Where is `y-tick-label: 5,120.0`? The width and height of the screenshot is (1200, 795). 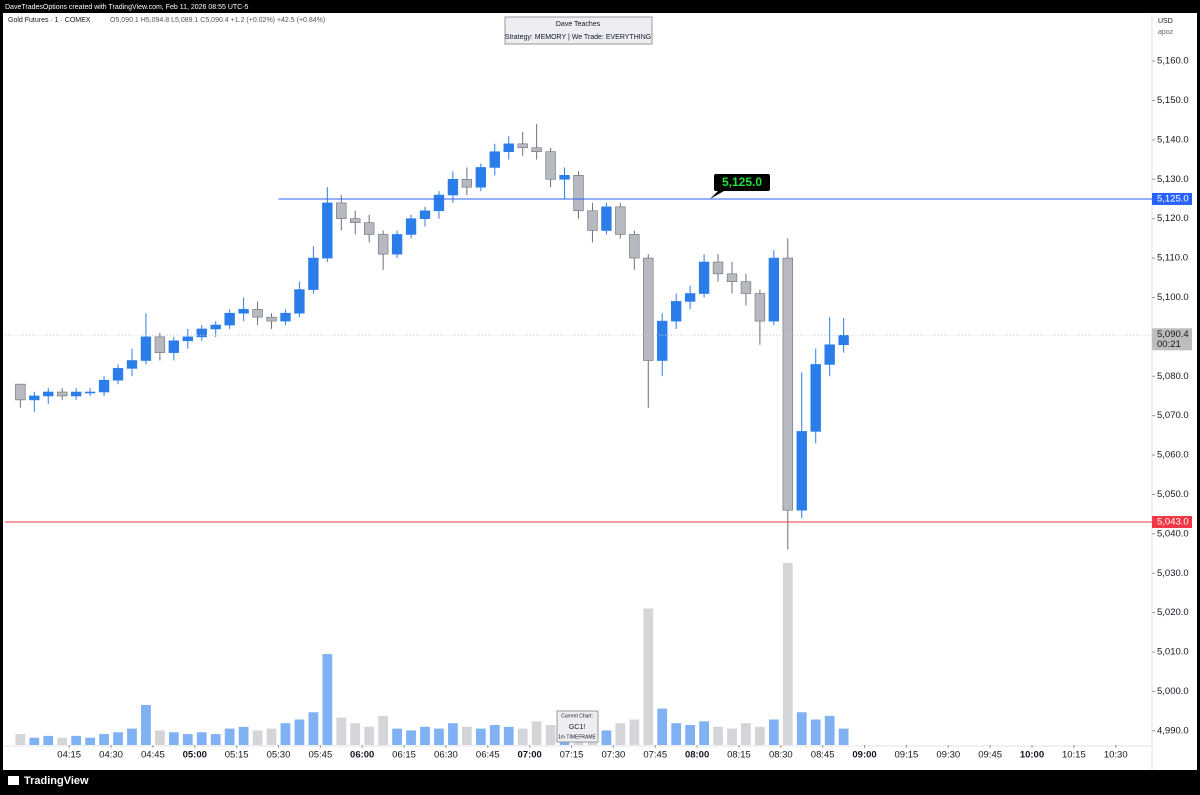 y-tick-label: 5,120.0 is located at coordinates (1173, 218).